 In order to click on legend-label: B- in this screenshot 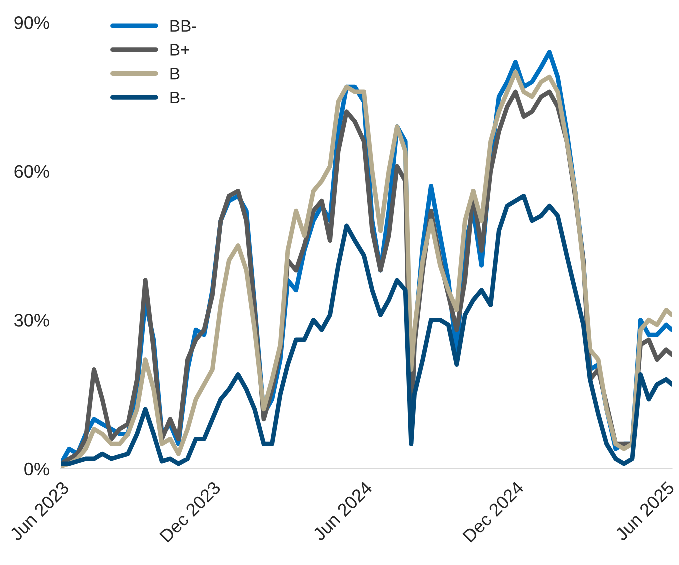, I will do `click(178, 98)`.